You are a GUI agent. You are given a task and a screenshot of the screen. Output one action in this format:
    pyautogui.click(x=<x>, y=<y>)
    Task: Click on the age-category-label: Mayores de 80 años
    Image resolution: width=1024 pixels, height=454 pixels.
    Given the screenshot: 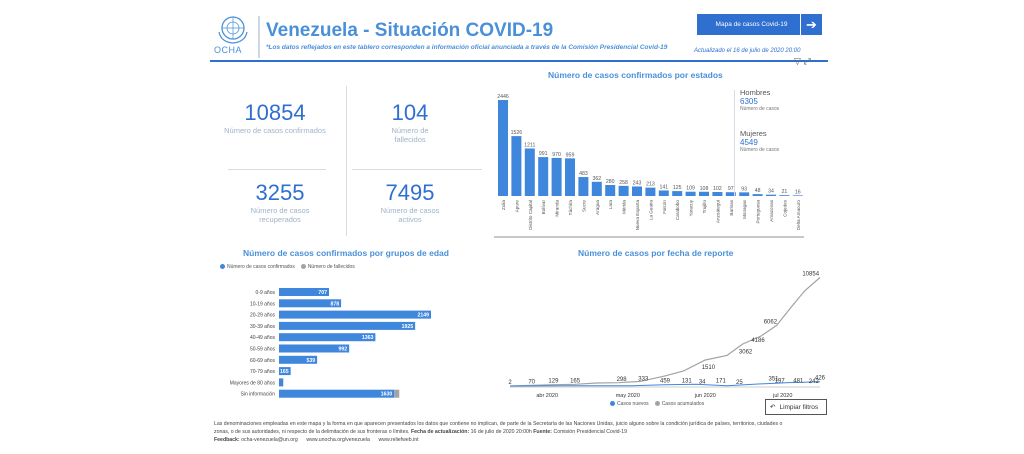 What is the action you would take?
    pyautogui.click(x=253, y=383)
    